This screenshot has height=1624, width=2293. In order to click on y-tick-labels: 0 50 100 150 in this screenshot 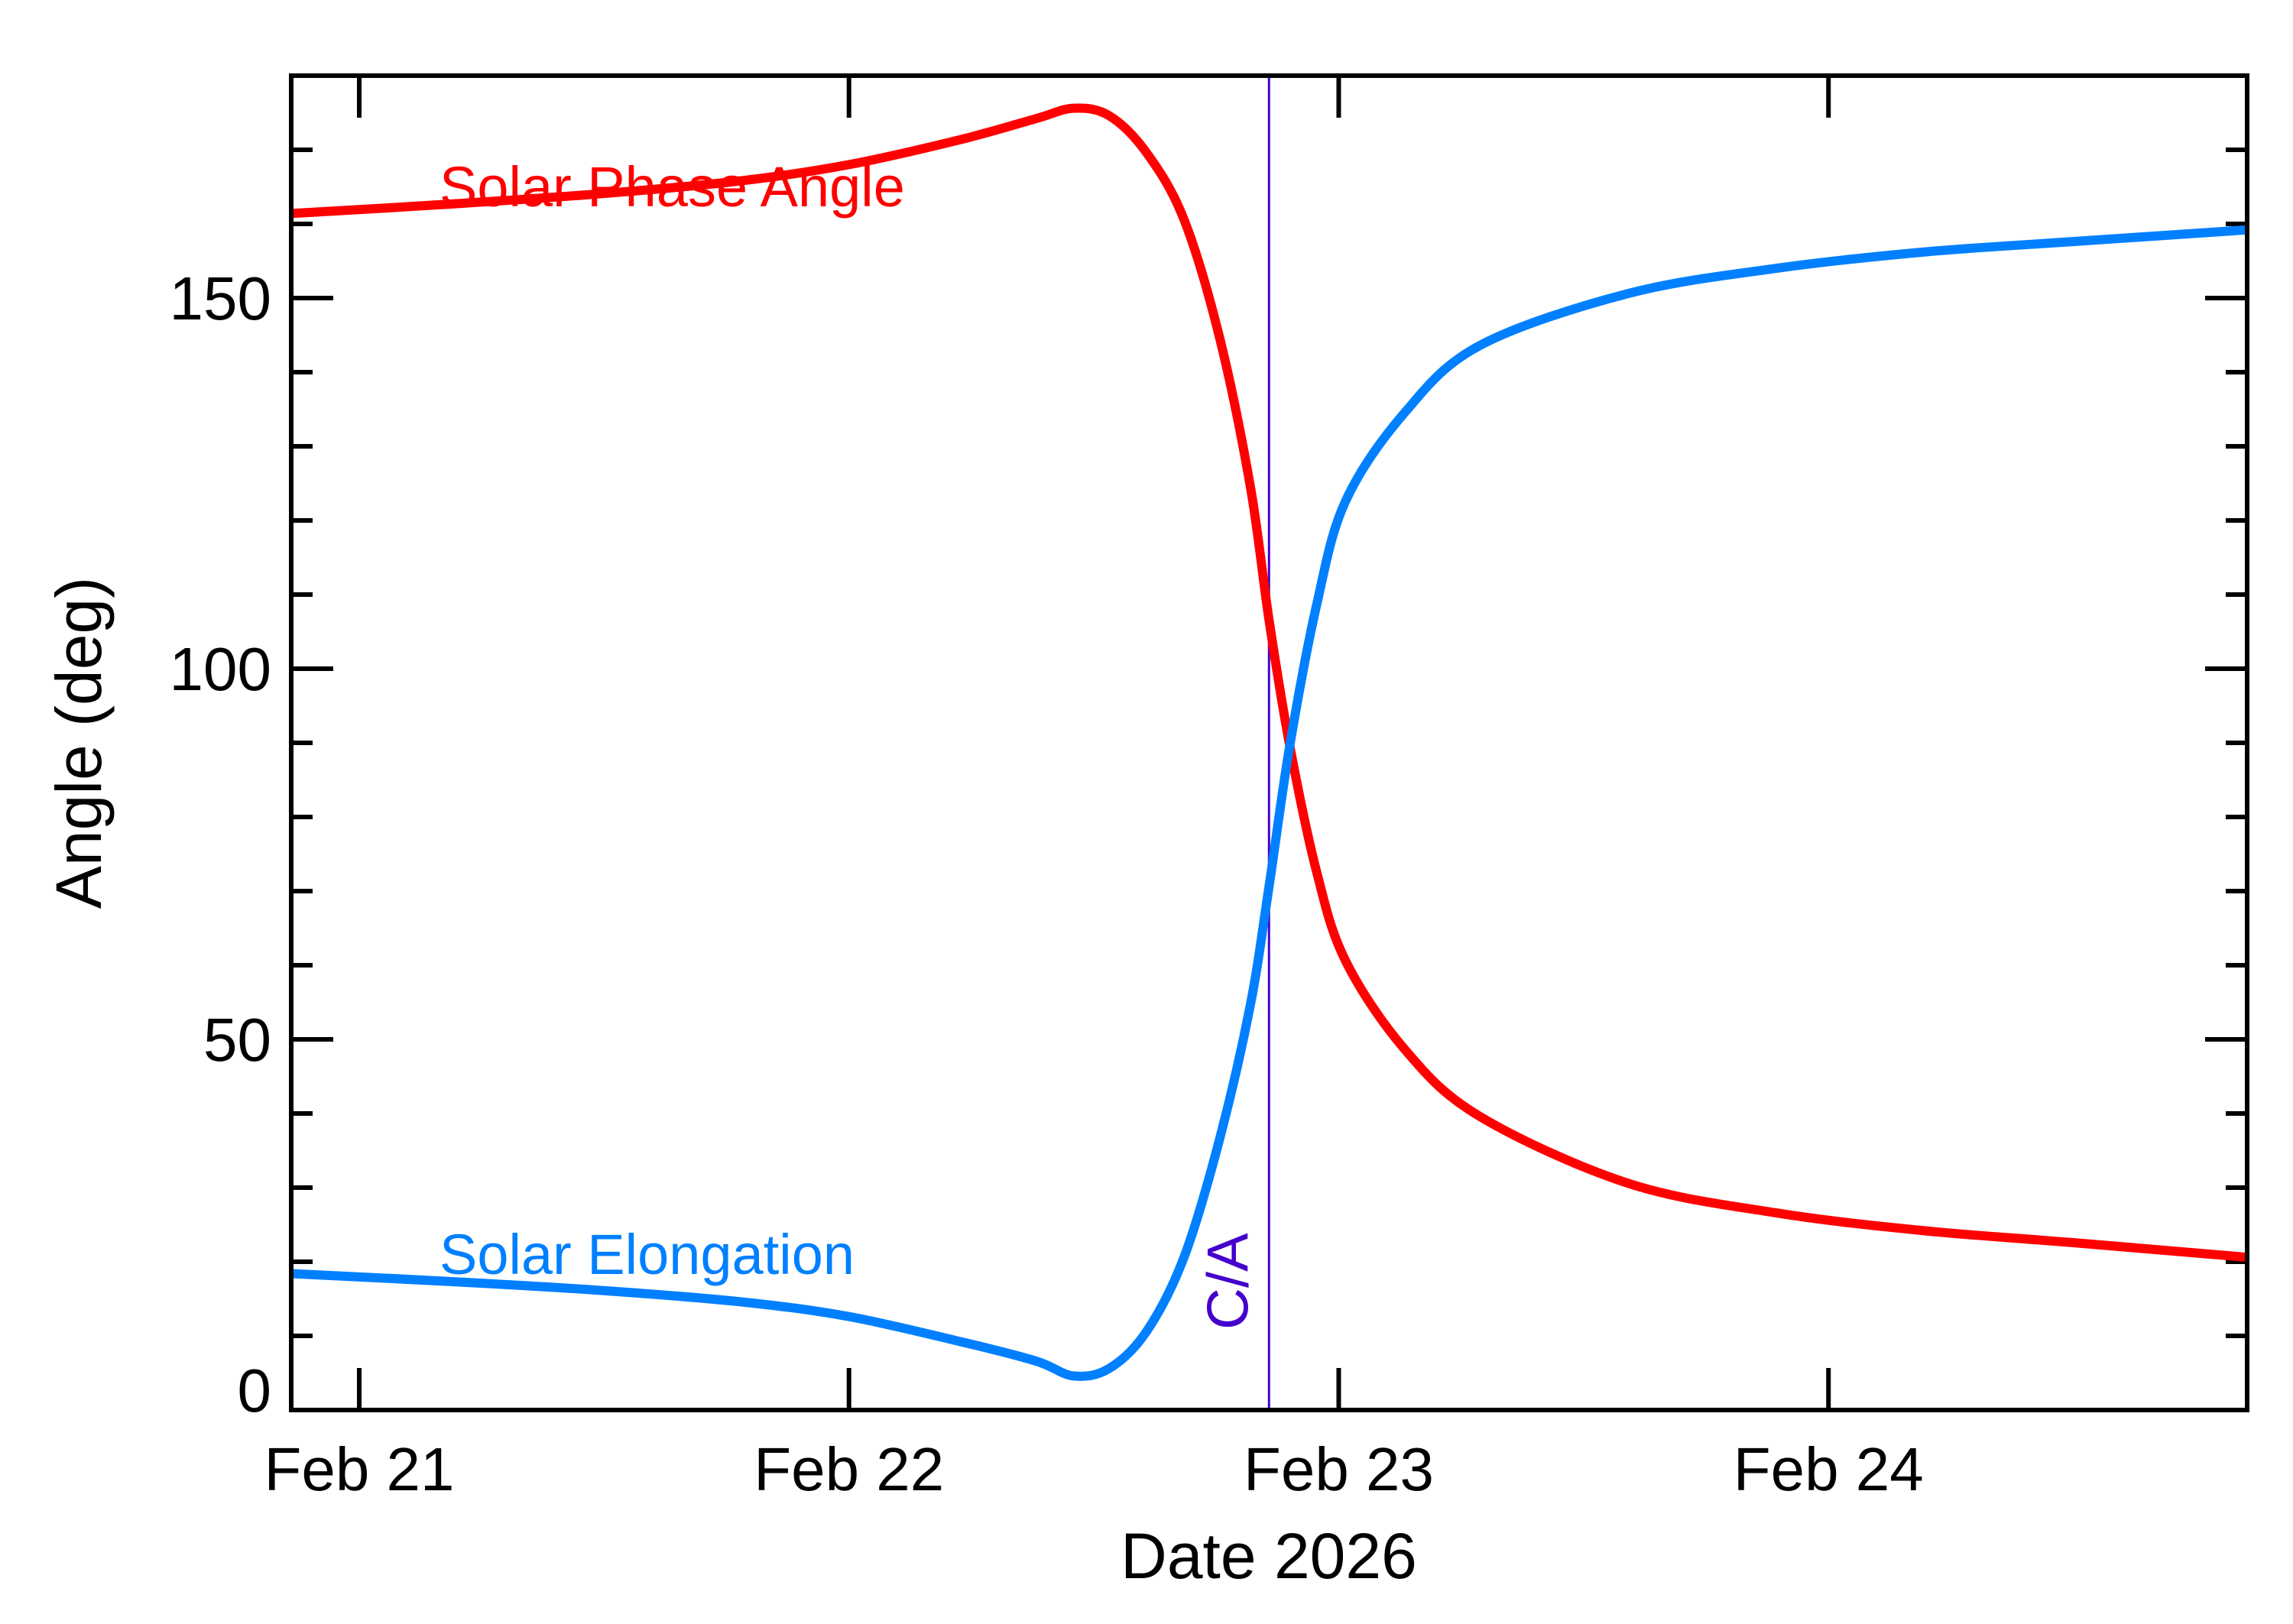, I will do `click(220, 844)`.